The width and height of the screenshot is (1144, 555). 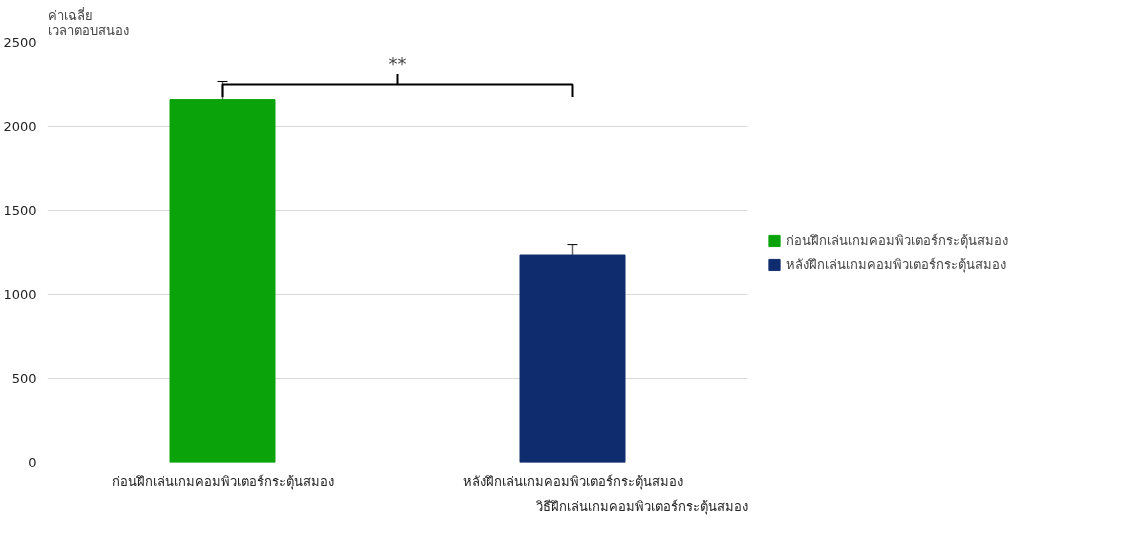 I want to click on x-axis-title: วิธีฝึกเล่นเกมคอมพิวเตอร์กระตุ้นสมอง, so click(x=641, y=506).